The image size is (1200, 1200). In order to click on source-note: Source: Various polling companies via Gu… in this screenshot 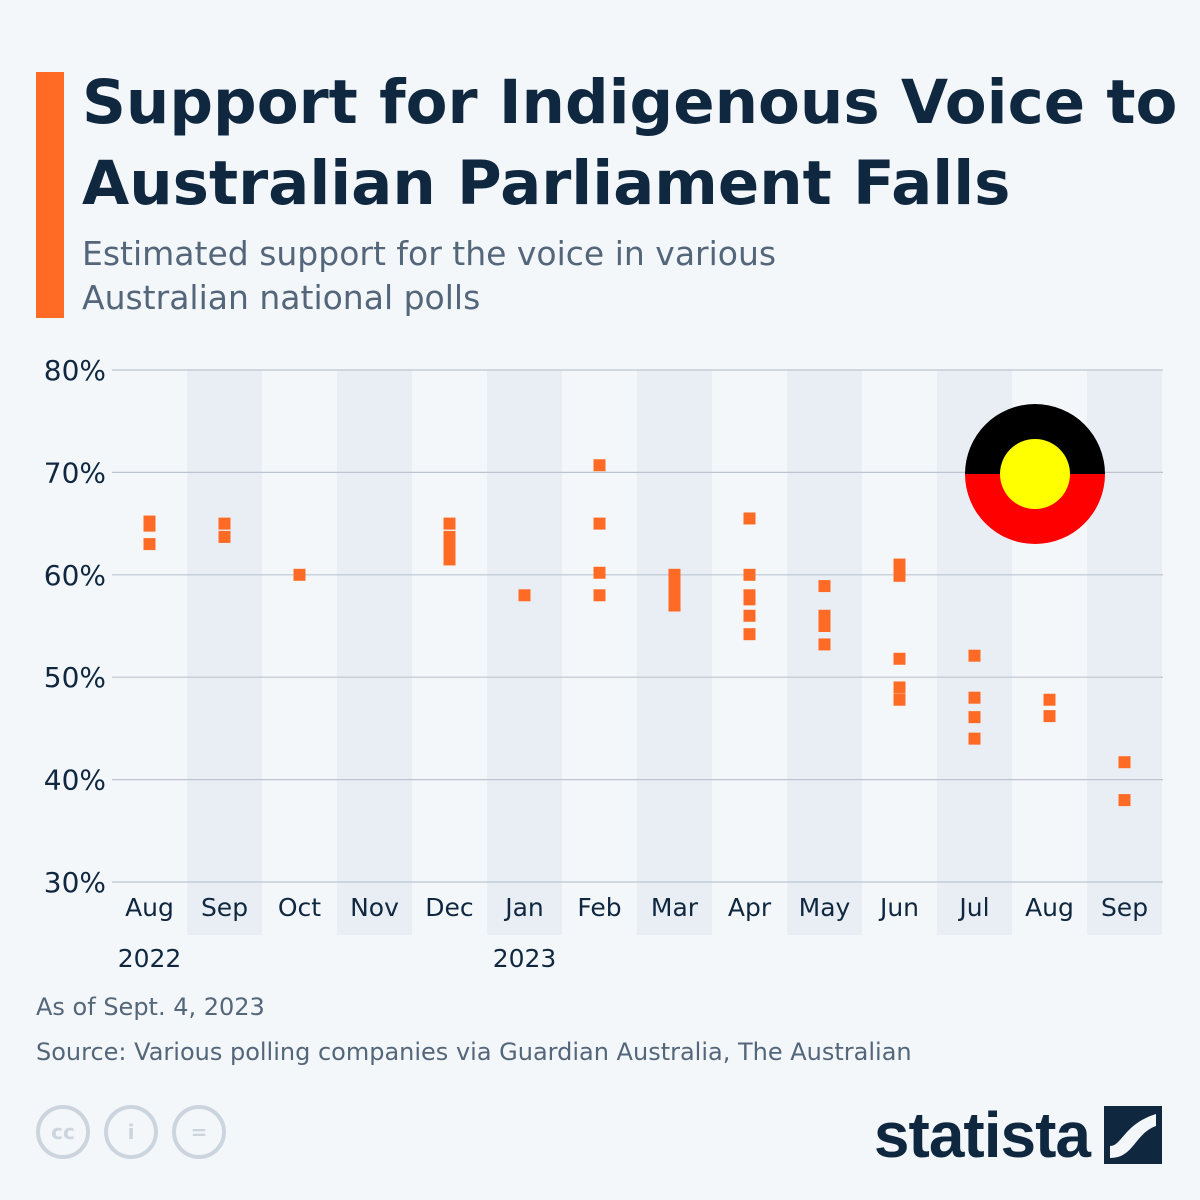, I will do `click(474, 1052)`.